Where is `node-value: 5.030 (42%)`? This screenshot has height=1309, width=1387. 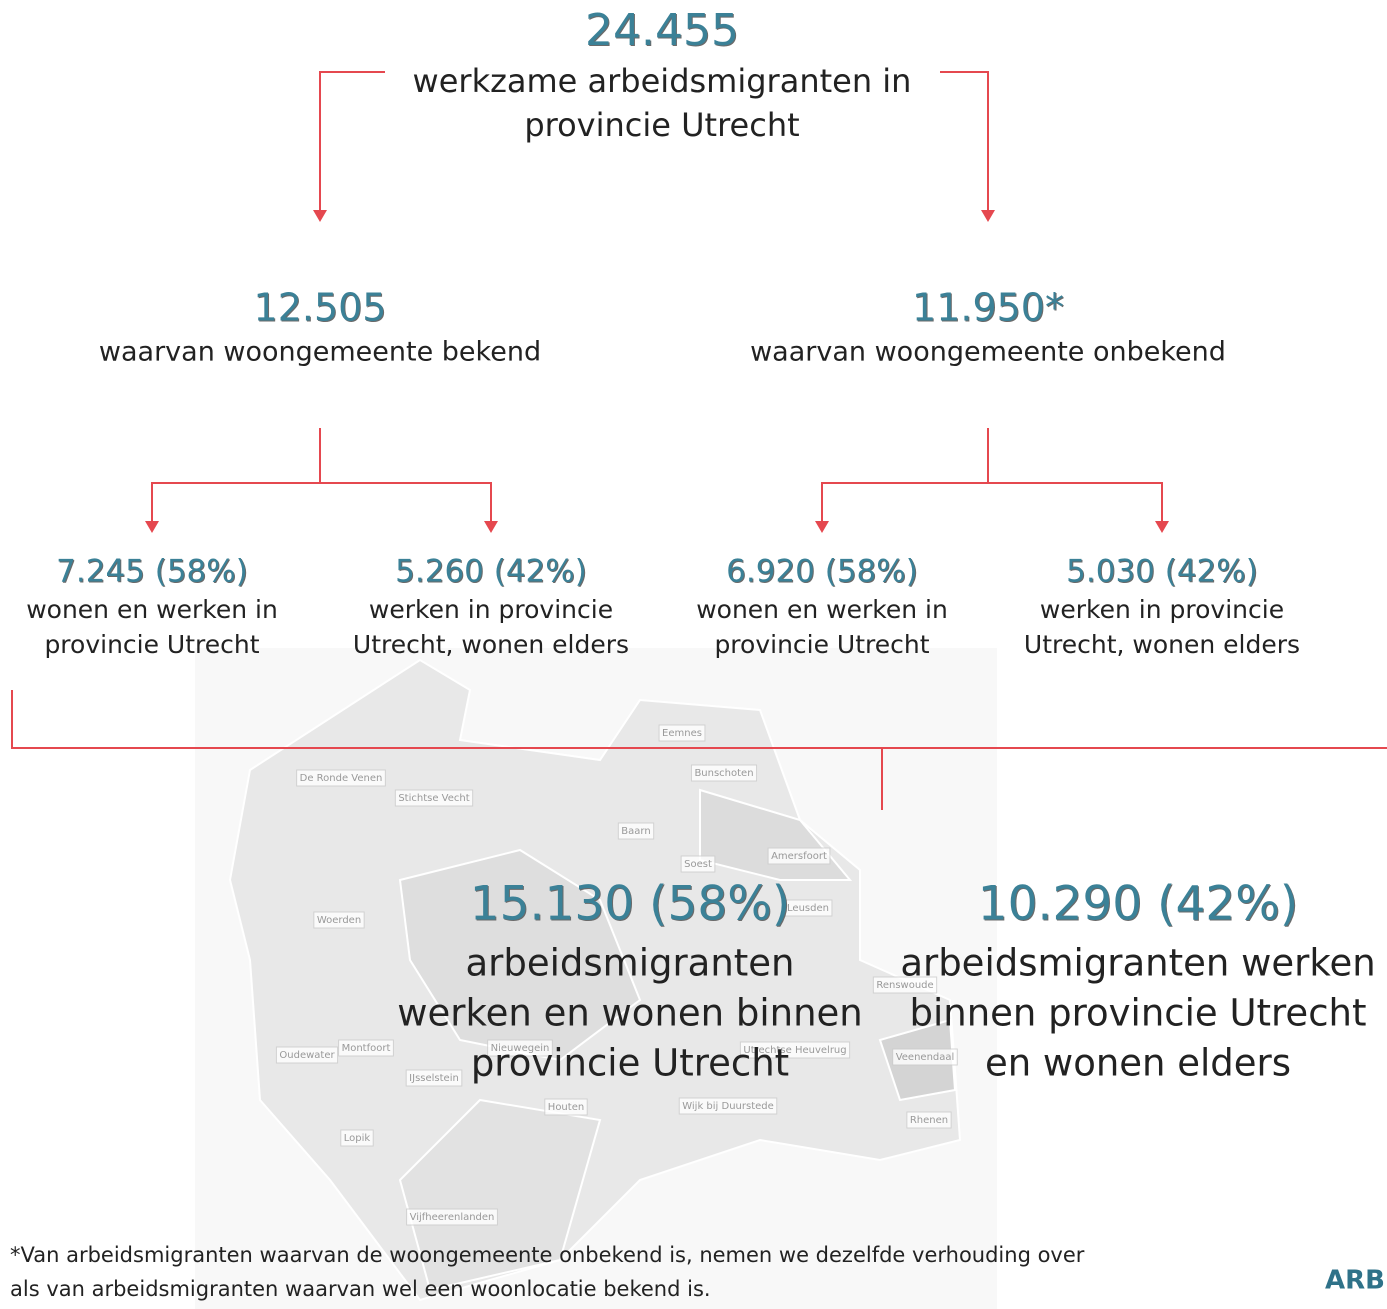 node-value: 5.030 (42%) is located at coordinates (1162, 572).